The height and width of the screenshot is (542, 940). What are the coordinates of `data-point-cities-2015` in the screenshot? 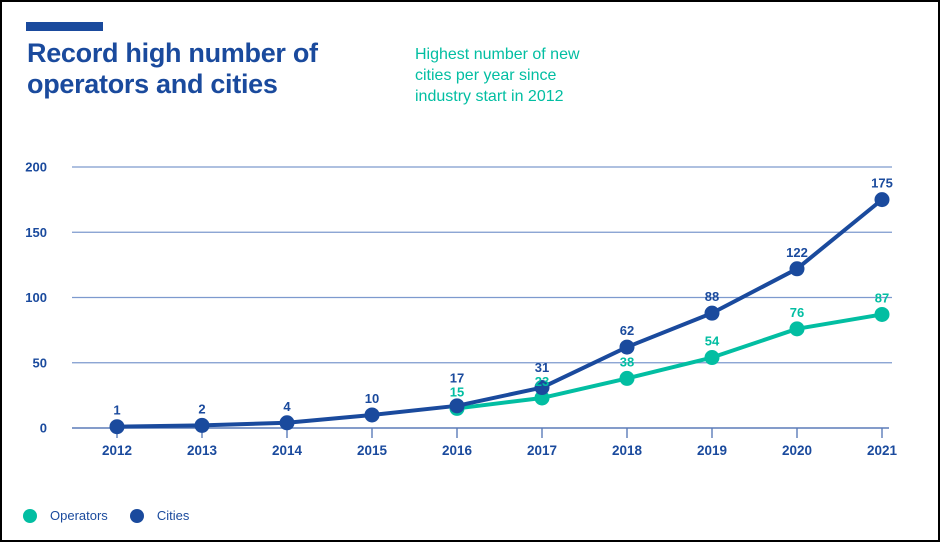 It's located at (372, 415).